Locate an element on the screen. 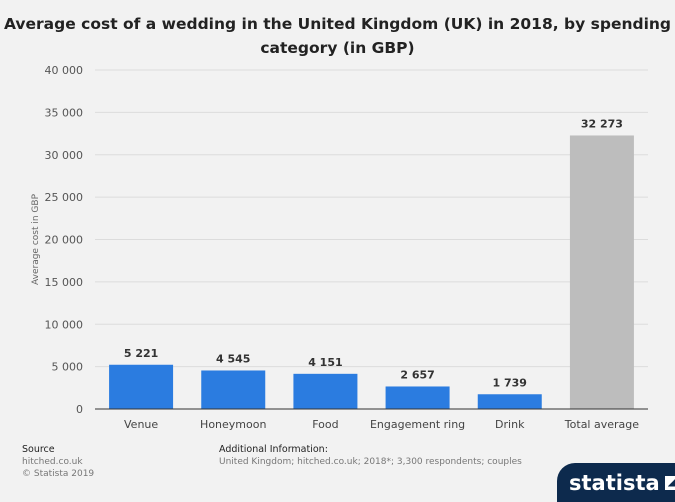 Image resolution: width=675 pixels, height=502 pixels. data-label: 5 221 is located at coordinates (141, 353).